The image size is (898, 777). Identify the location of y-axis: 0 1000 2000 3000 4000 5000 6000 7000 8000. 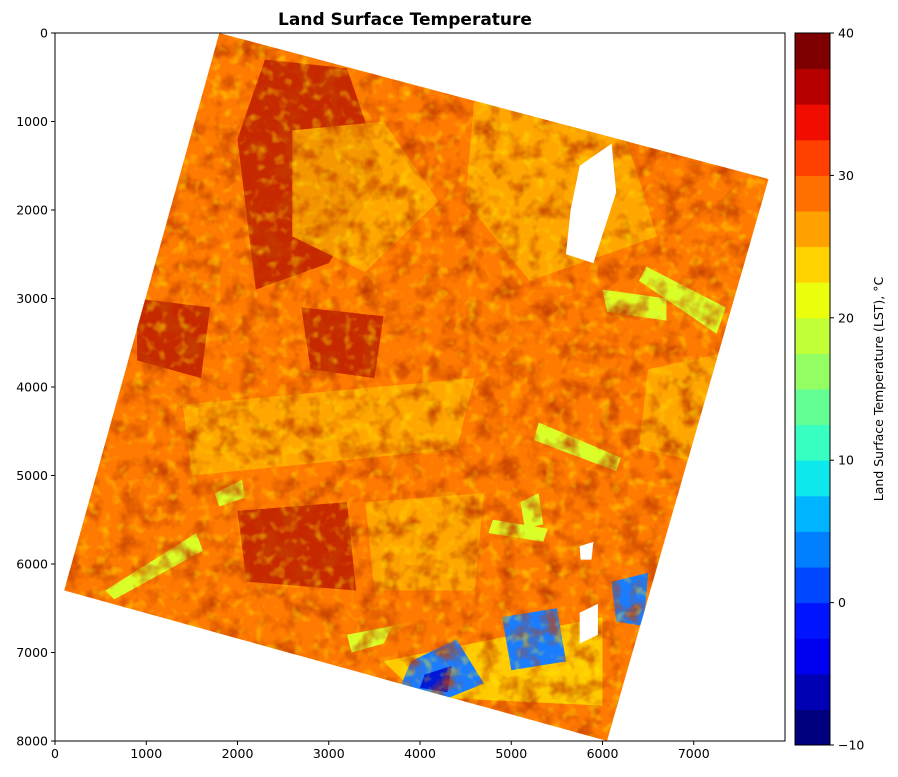
(35, 387).